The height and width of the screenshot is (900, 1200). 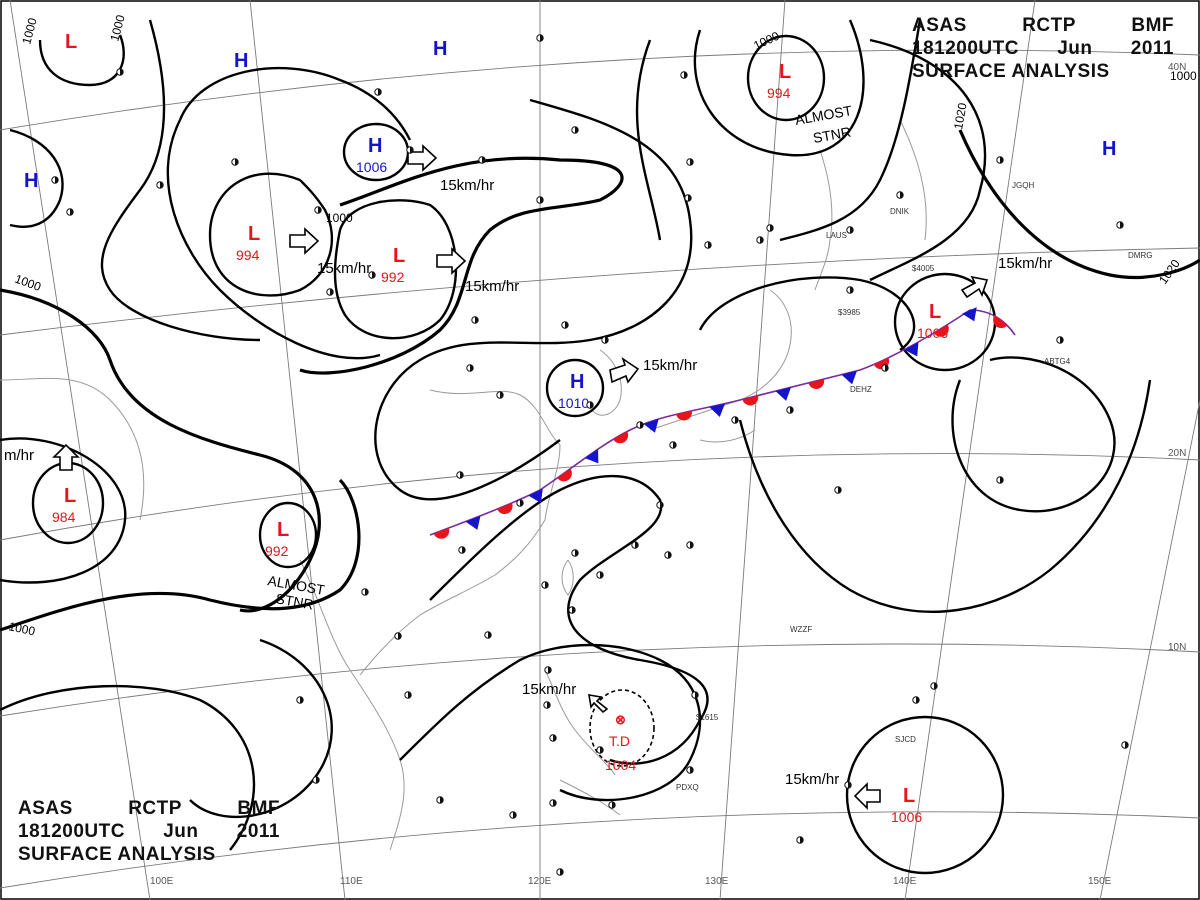 What do you see at coordinates (1023, 185) in the screenshot?
I see `station-id: JGQH` at bounding box center [1023, 185].